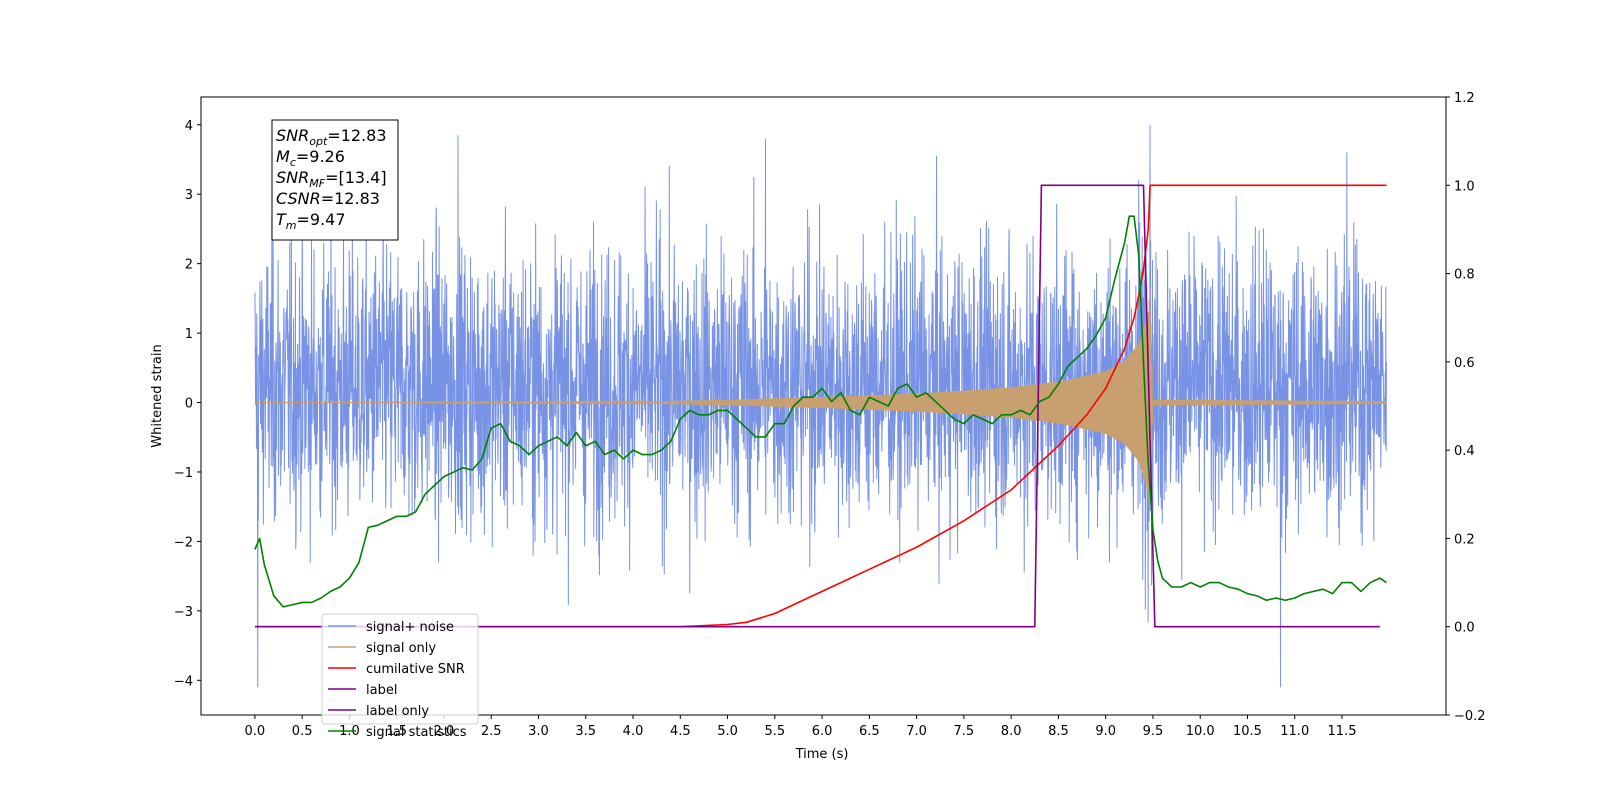 This screenshot has width=1600, height=800. I want to click on x-tick-label: 1.5, so click(396, 731).